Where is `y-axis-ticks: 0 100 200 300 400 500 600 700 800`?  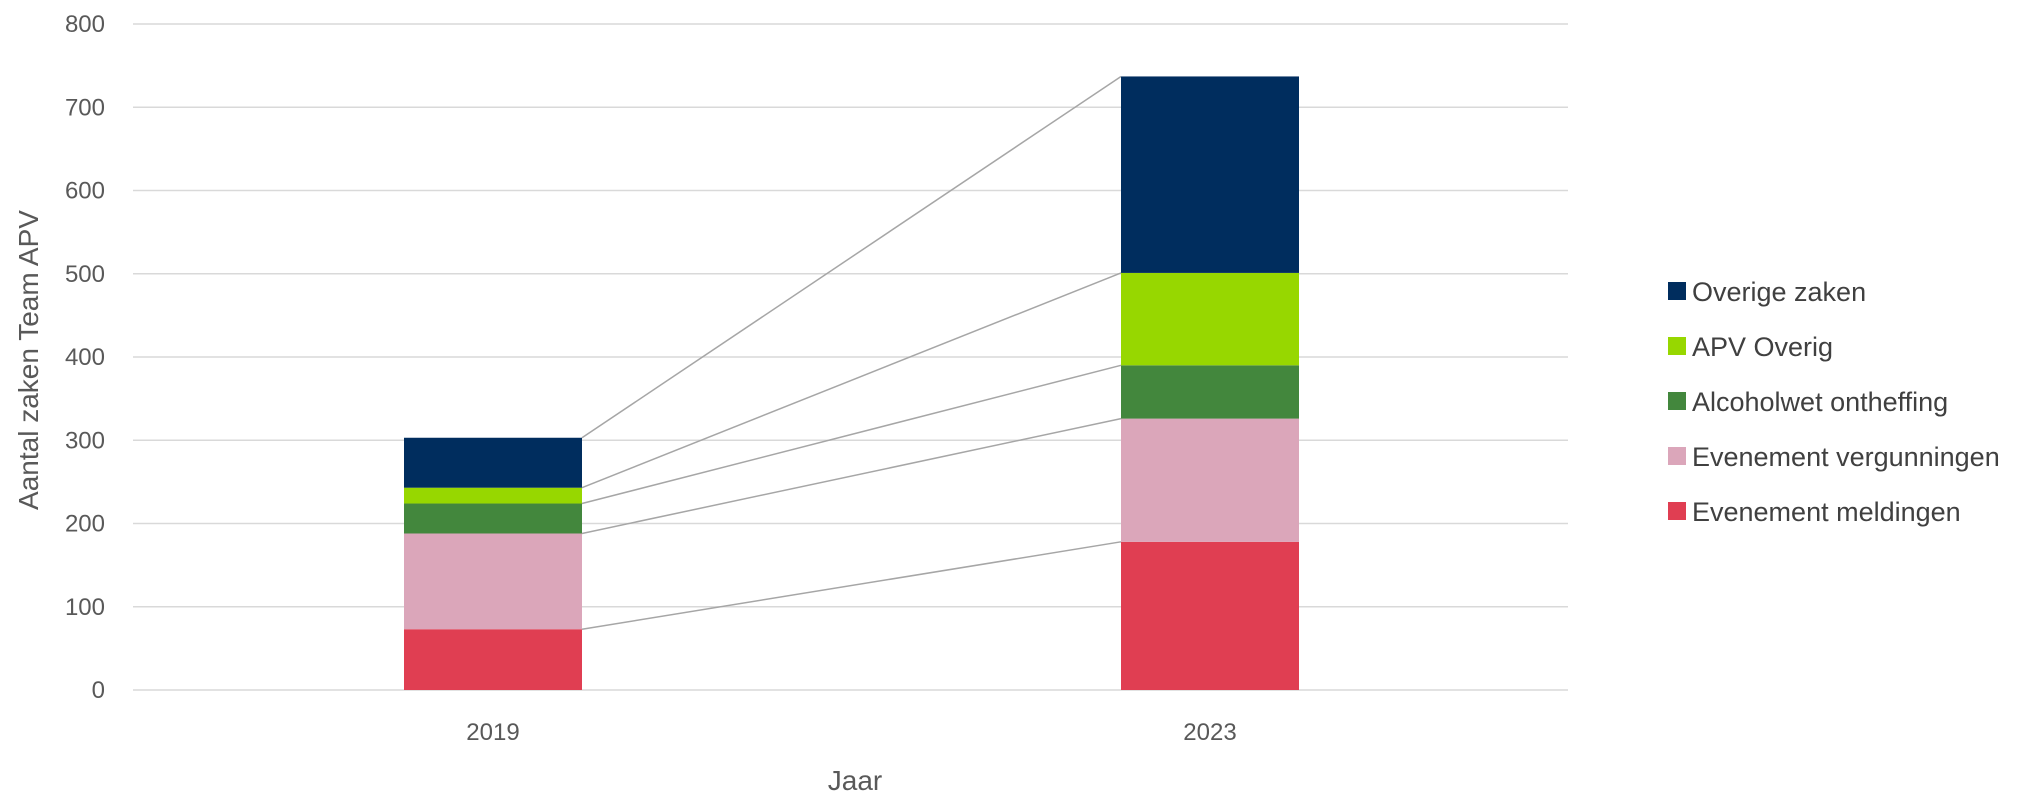
y-axis-ticks: 0 100 200 300 400 500 600 700 800 is located at coordinates (85, 357).